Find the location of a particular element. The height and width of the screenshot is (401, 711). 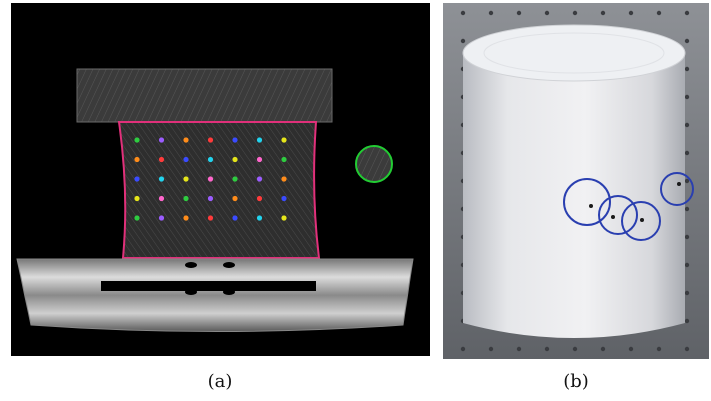

marker-grid is located at coordinates (210, 179).